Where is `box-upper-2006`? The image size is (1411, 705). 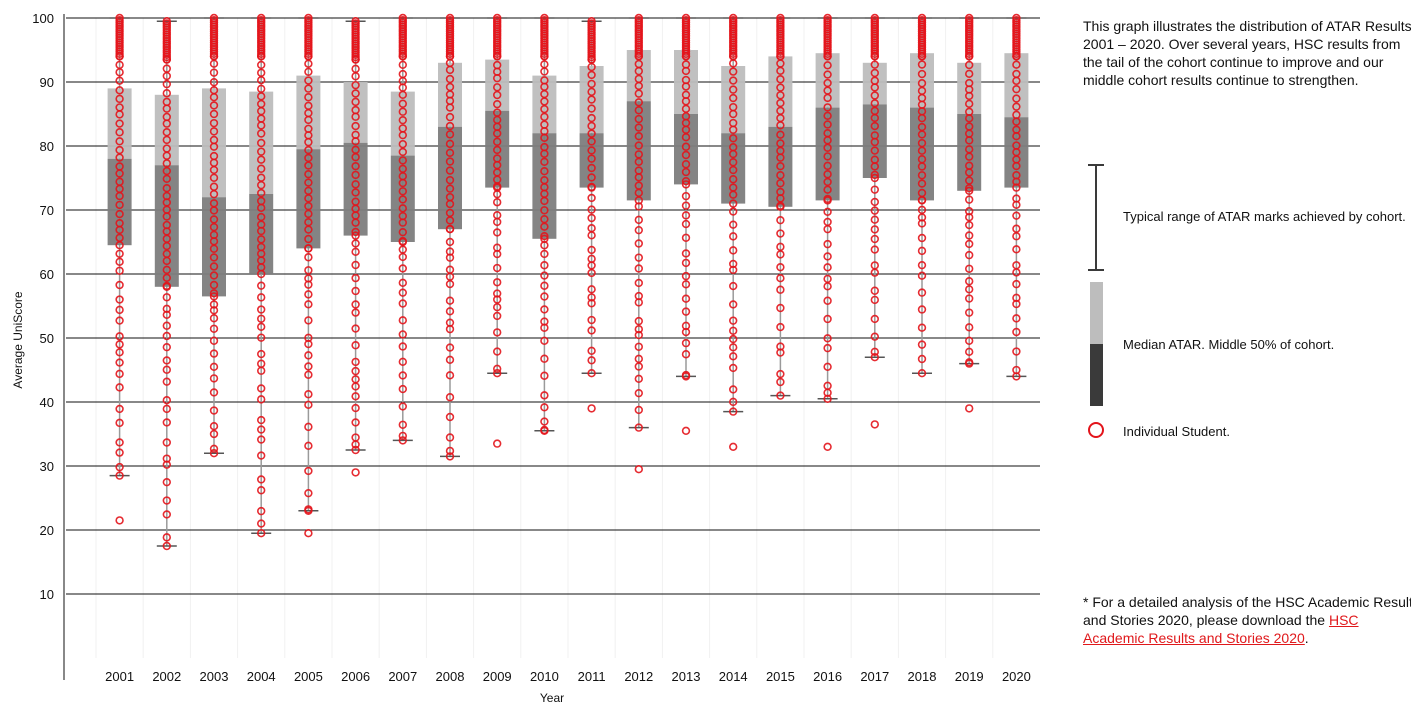
box-upper-2006 is located at coordinates (355, 112).